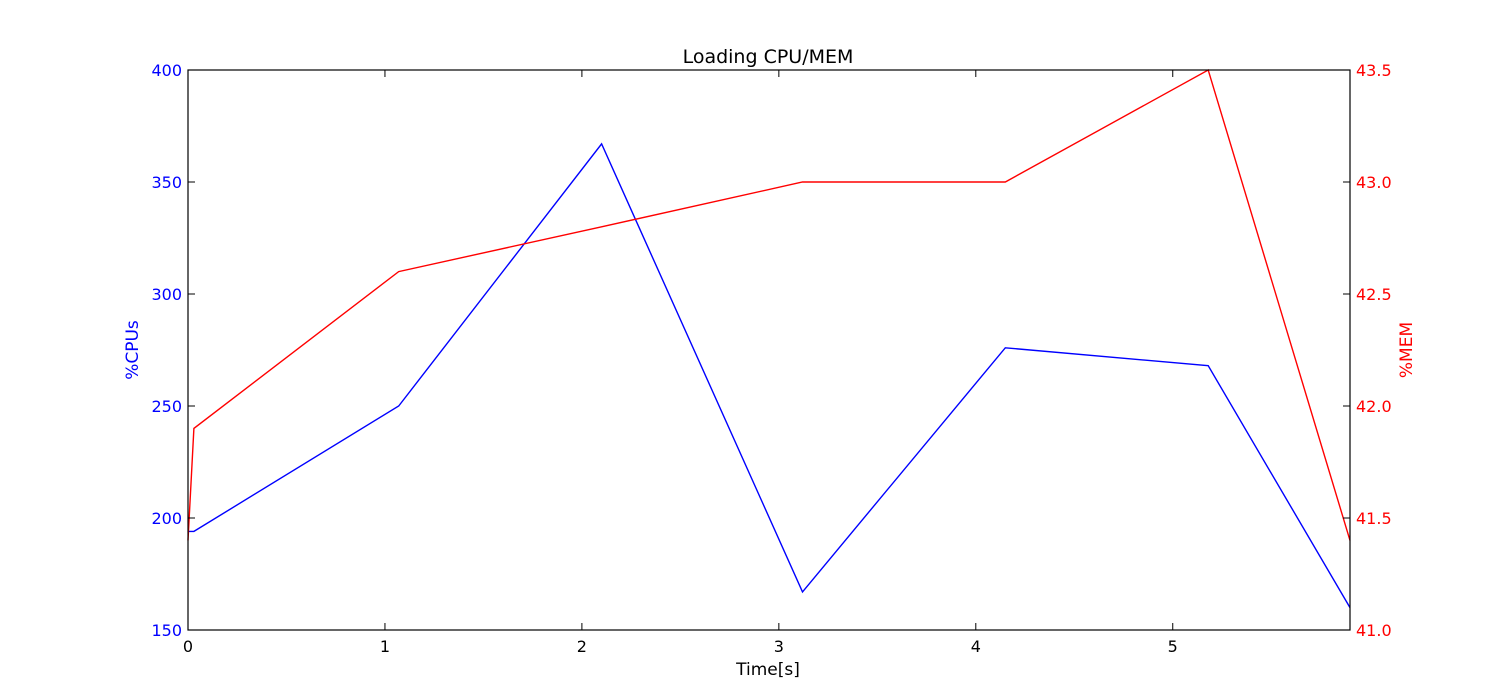 The image size is (1500, 700). What do you see at coordinates (133, 350) in the screenshot?
I see `y-axis-left-label: %CPUs` at bounding box center [133, 350].